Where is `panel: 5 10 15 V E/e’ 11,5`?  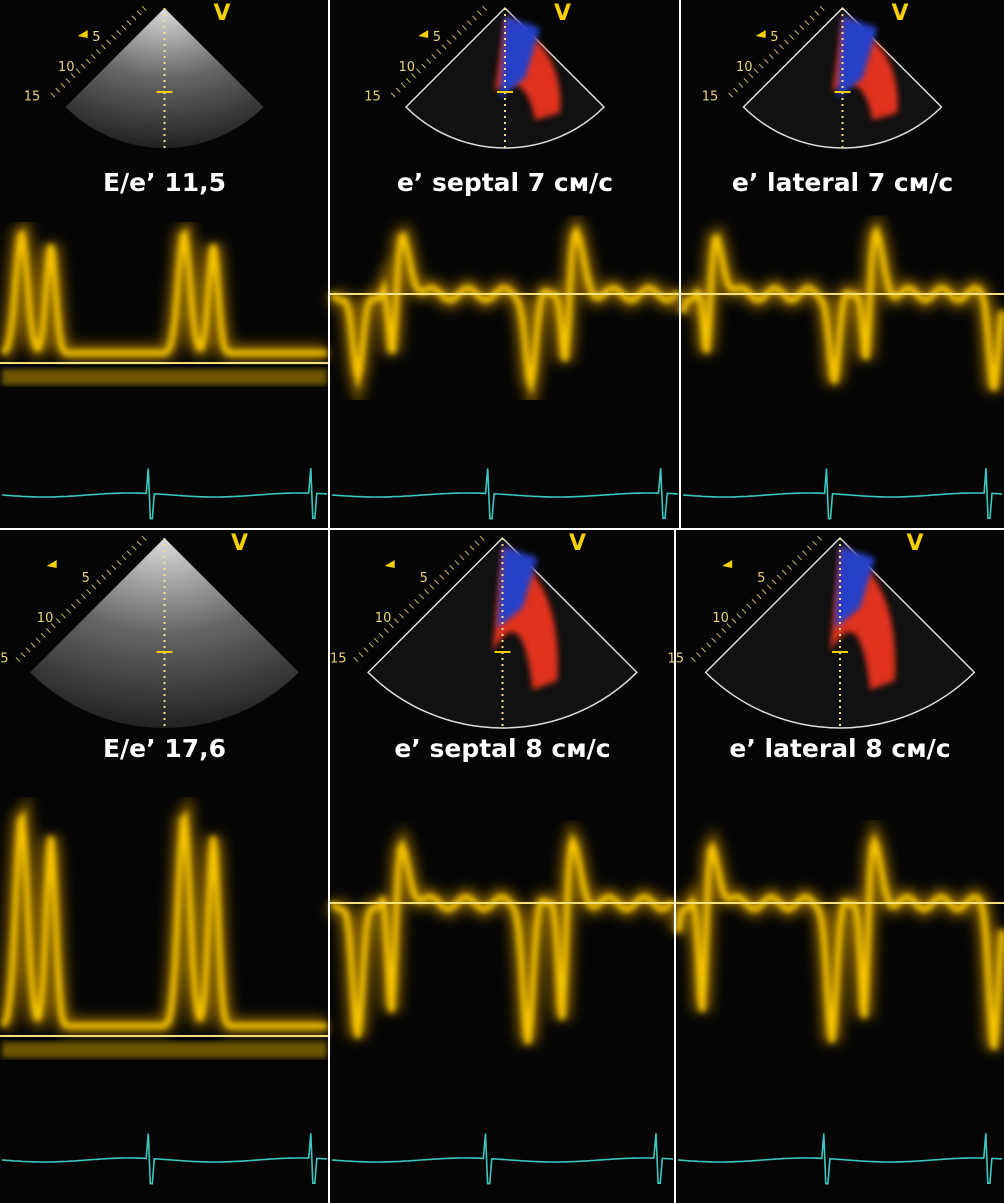
panel: 5 10 15 V E/e’ 11,5 is located at coordinates (164, 260).